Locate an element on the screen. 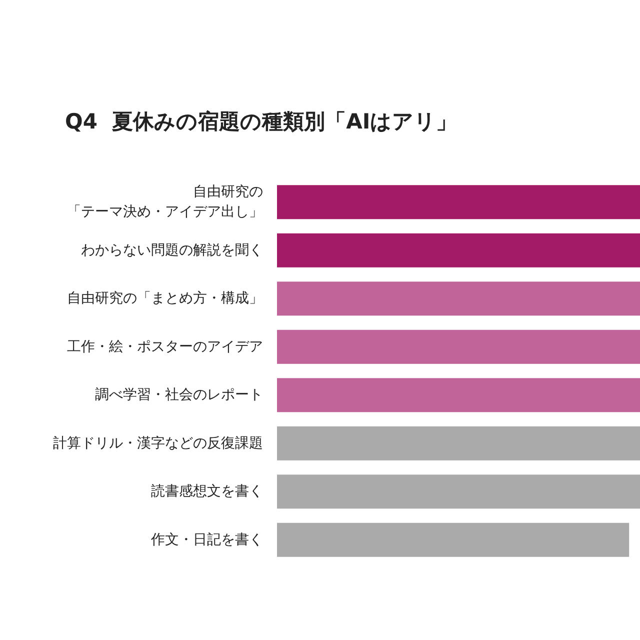  y-tick-label: わからない問題の解説を聞く is located at coordinates (172, 250).